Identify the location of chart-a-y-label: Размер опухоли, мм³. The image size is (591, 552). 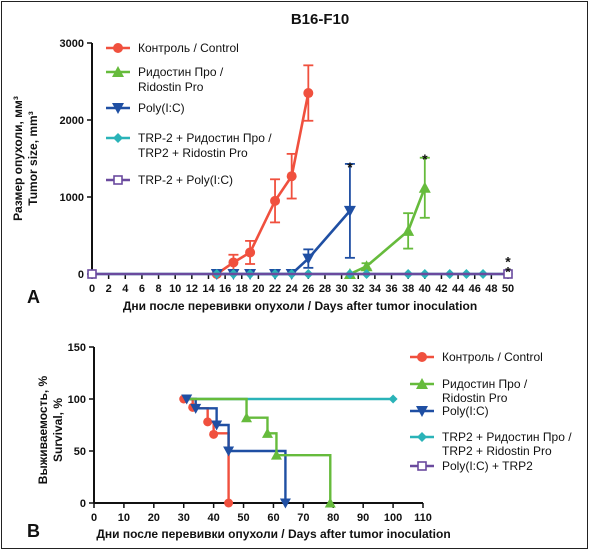
(18, 158).